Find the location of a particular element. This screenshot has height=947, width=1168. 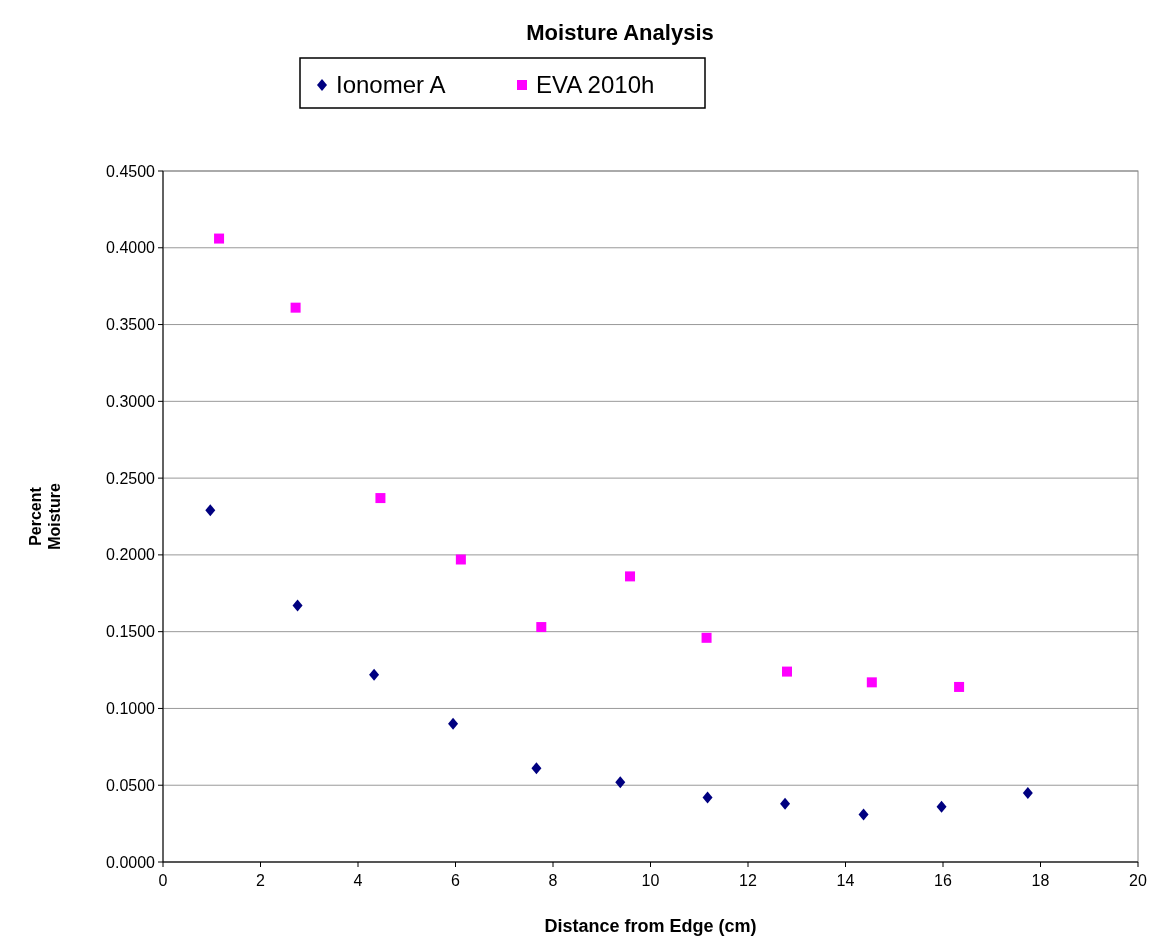

x-tick-label: 18 is located at coordinates (1040, 880).